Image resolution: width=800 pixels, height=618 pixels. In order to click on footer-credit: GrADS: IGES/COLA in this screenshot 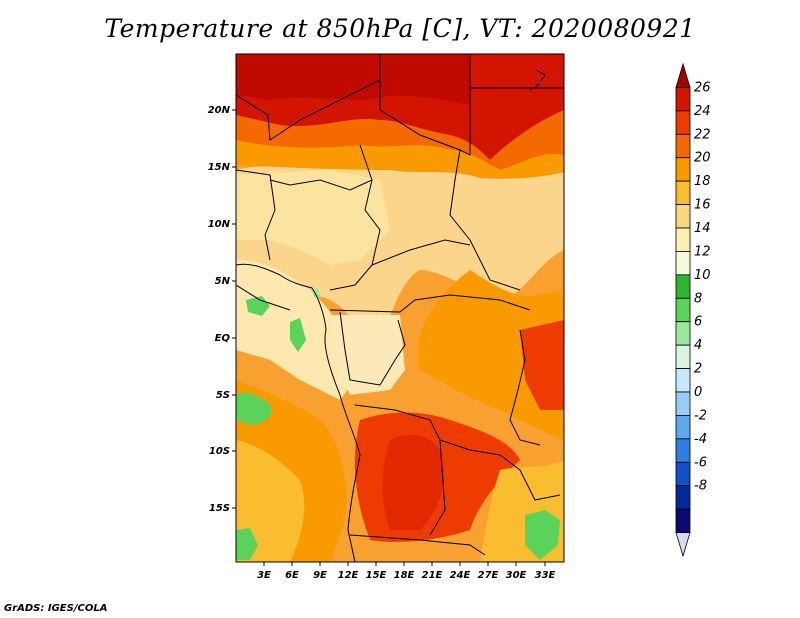, I will do `click(56, 608)`.